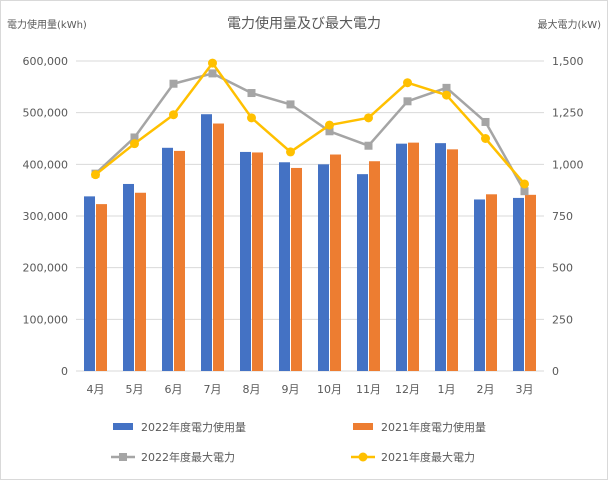 This screenshot has height=480, width=608. I want to click on legend-label: 2022年度電力使用量, so click(193, 427).